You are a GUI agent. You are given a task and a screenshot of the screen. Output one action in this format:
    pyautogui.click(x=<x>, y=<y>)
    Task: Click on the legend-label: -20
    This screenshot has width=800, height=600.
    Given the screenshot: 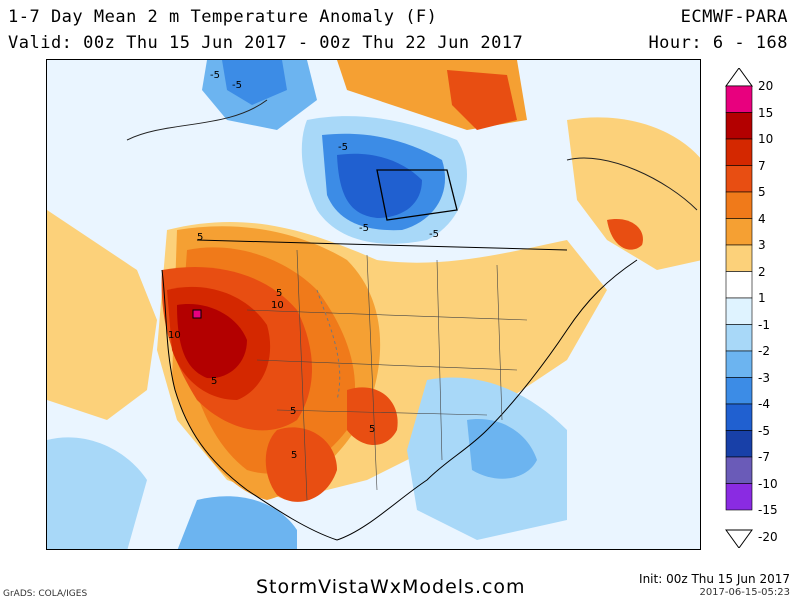 What is the action you would take?
    pyautogui.click(x=768, y=536)
    